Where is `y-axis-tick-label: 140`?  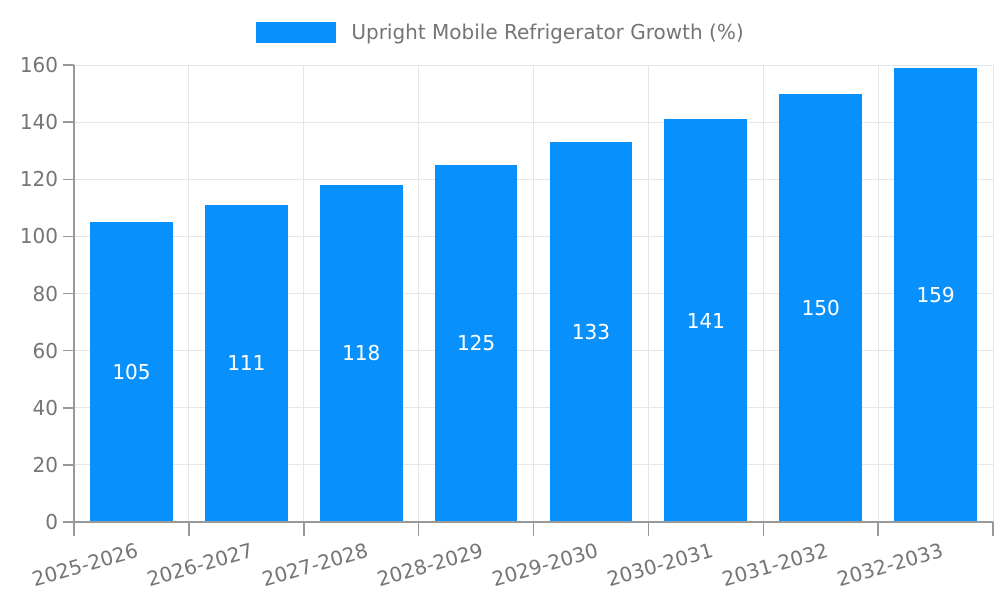 y-axis-tick-label: 140 is located at coordinates (38, 122).